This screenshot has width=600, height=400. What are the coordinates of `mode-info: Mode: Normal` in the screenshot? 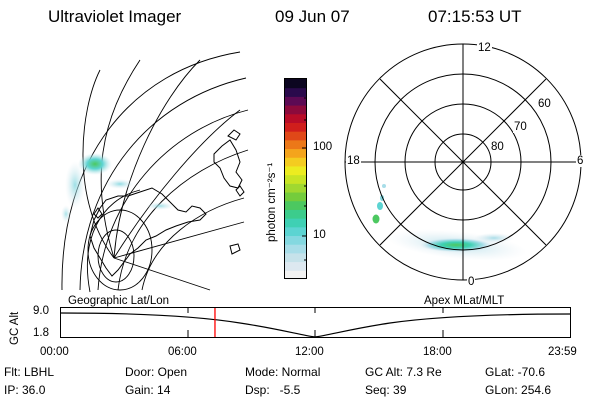 It's located at (283, 372).